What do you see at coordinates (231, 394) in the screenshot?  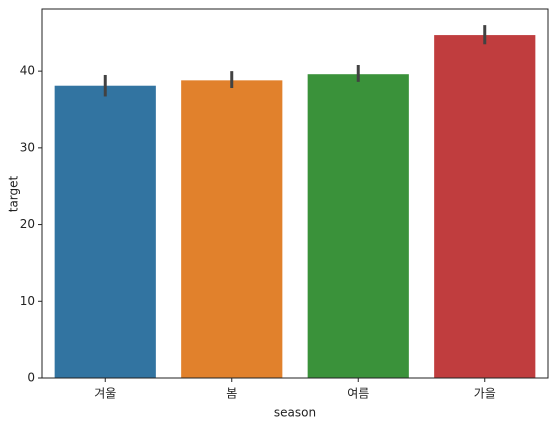 I see `x-tick-label: 봄` at bounding box center [231, 394].